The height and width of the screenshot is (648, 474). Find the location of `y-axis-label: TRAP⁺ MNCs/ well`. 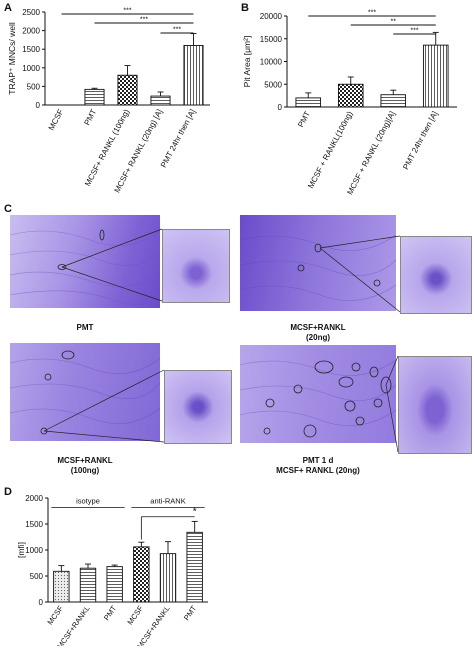

y-axis-label: TRAP⁺ MNCs/ well is located at coordinates (12, 58).